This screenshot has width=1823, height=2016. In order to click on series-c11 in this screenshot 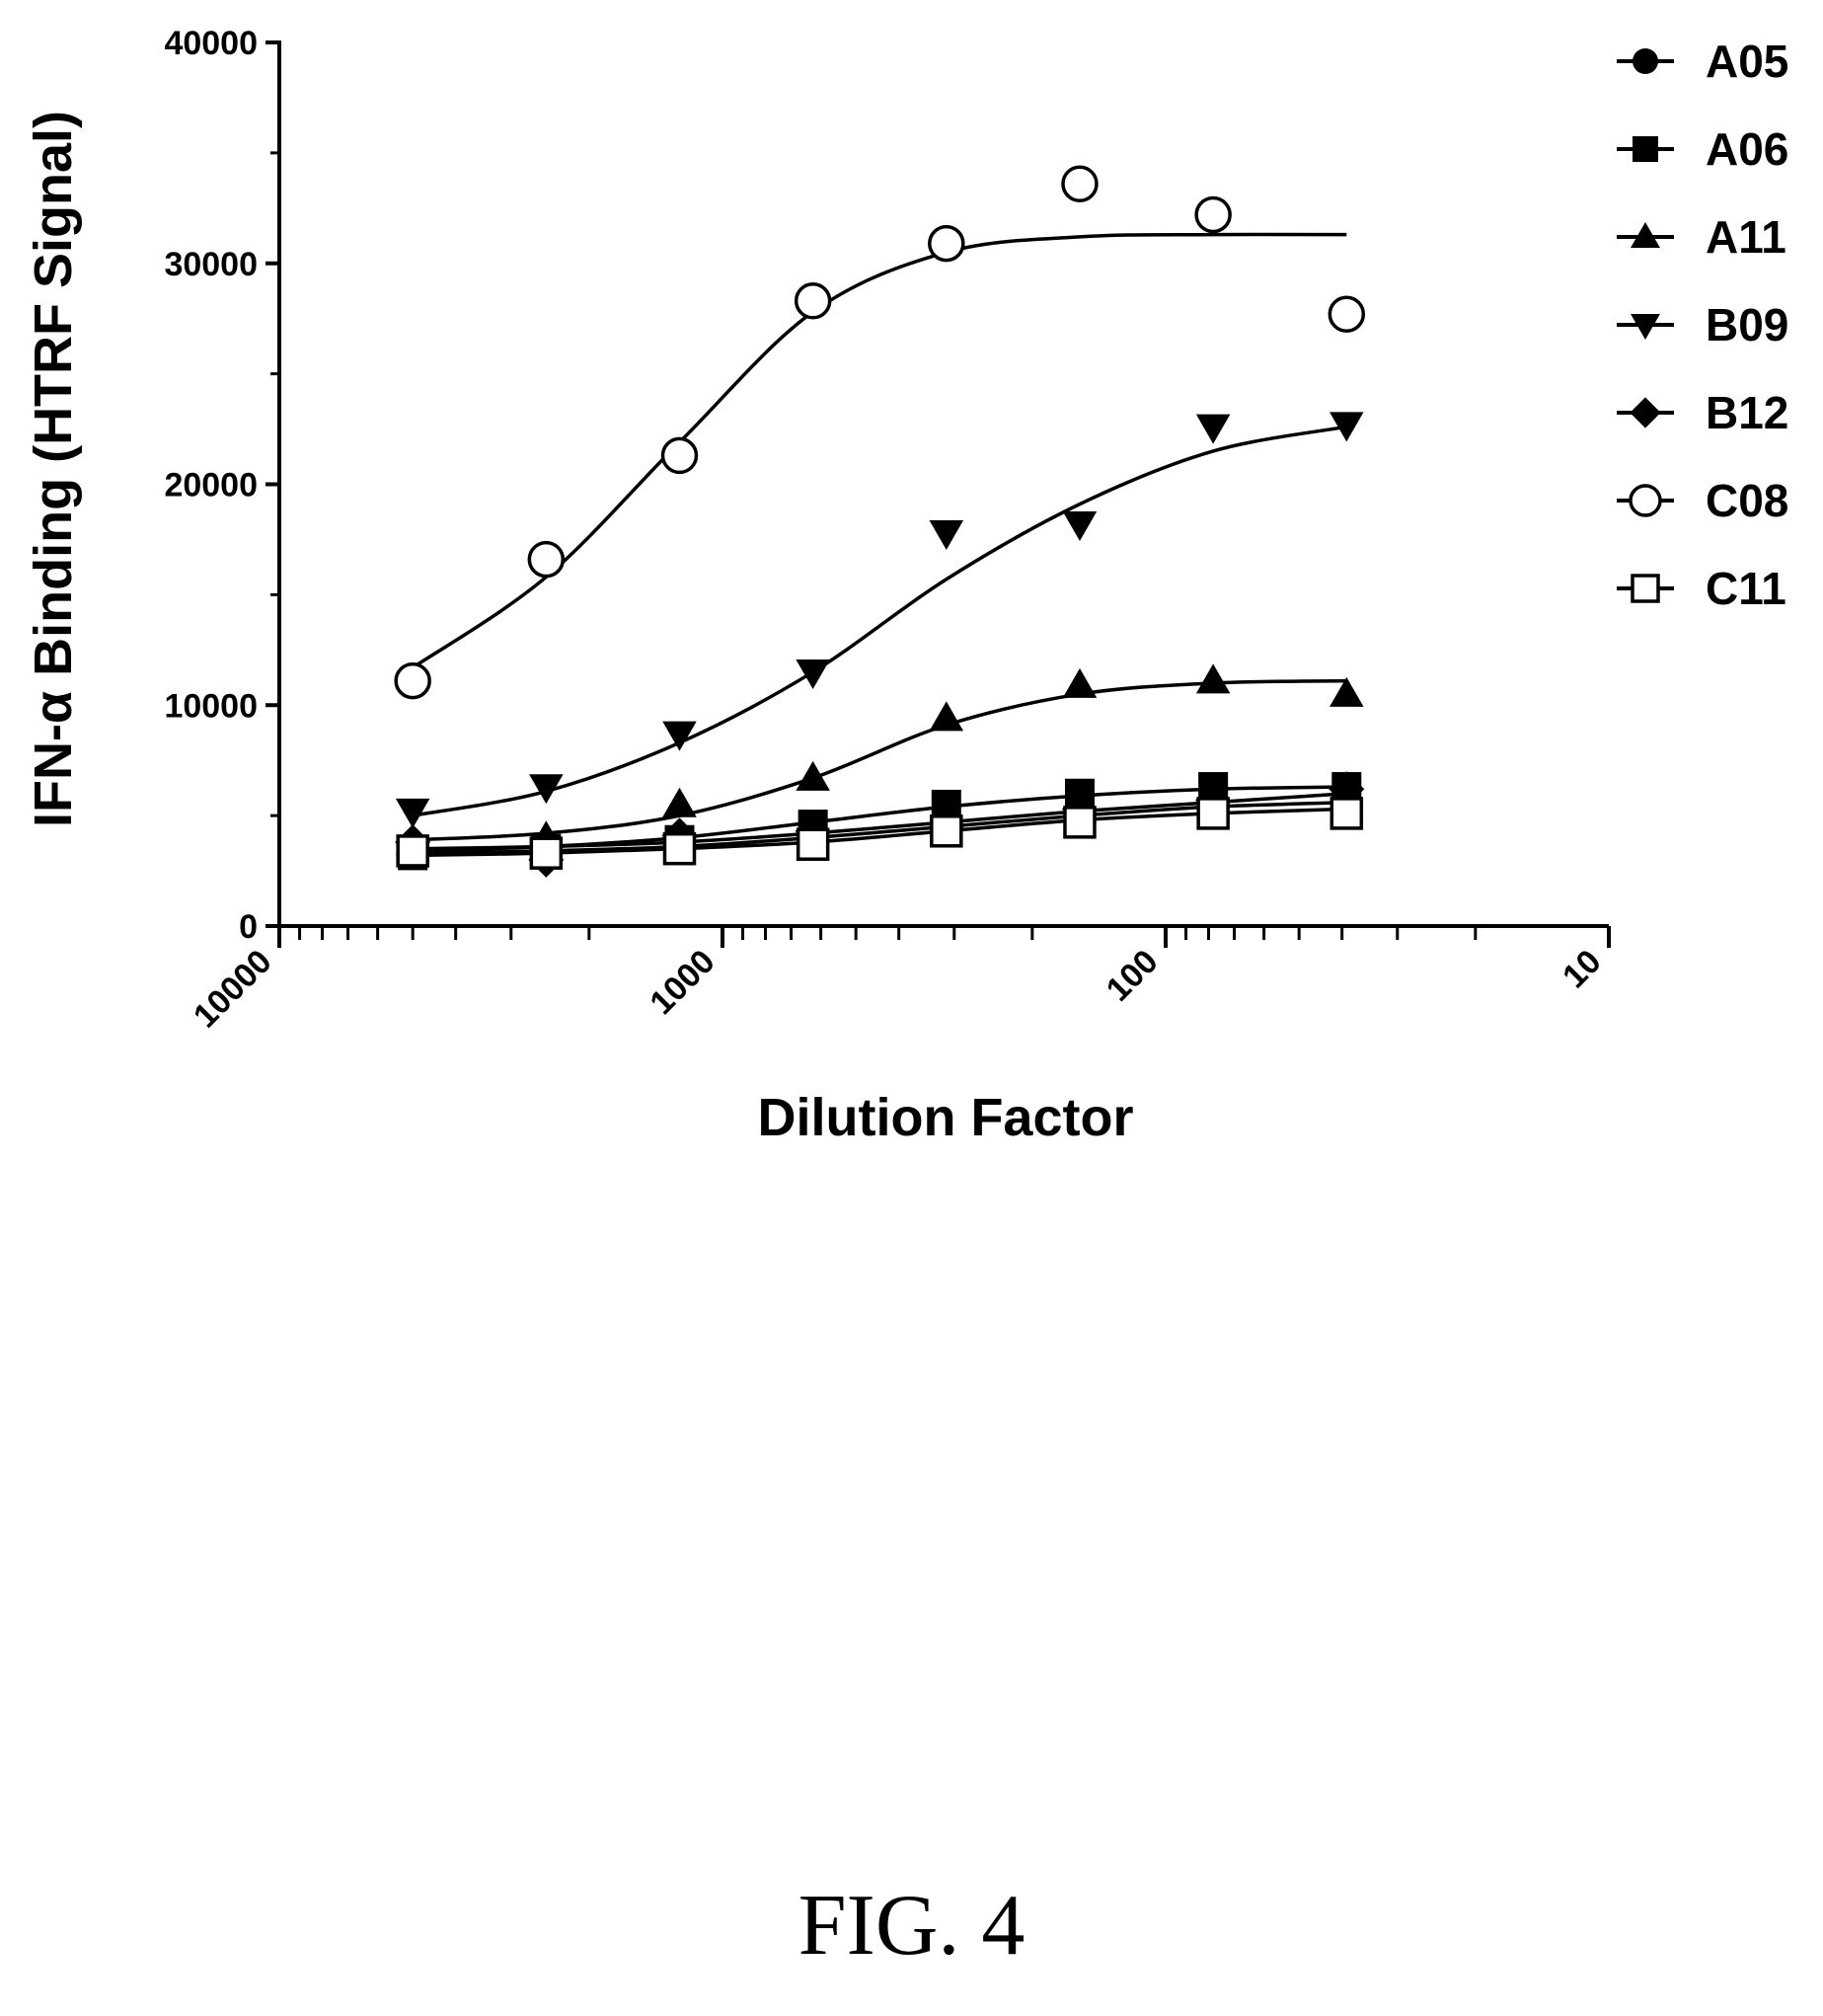, I will do `click(880, 833)`.